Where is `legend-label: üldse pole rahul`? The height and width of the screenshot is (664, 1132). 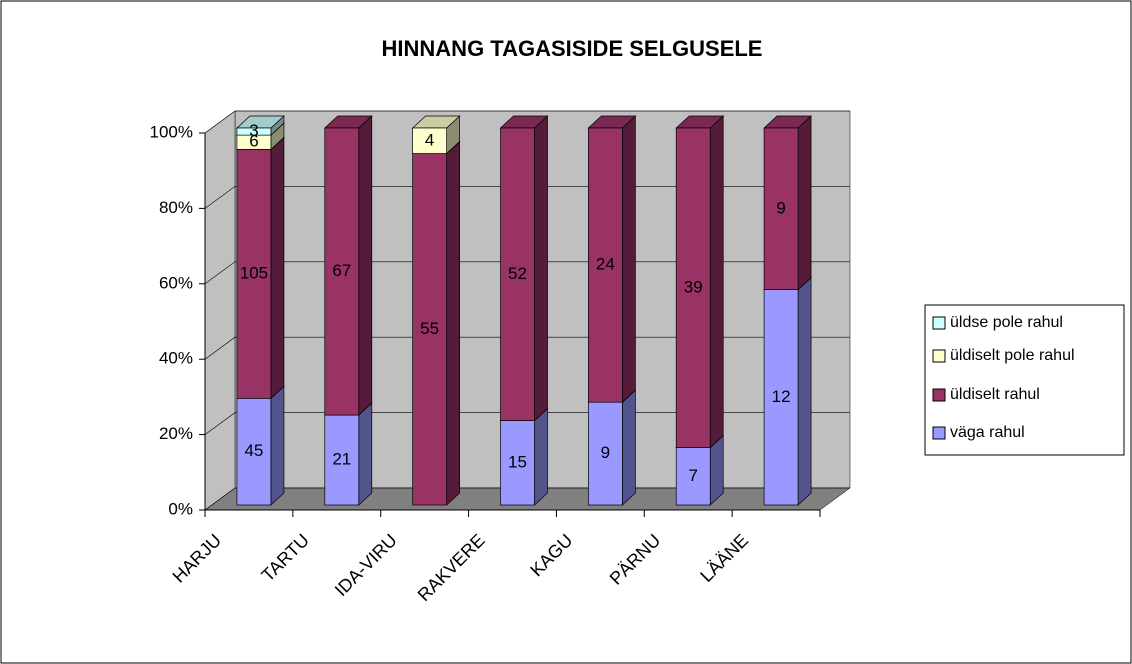 legend-label: üldse pole rahul is located at coordinates (1006, 322).